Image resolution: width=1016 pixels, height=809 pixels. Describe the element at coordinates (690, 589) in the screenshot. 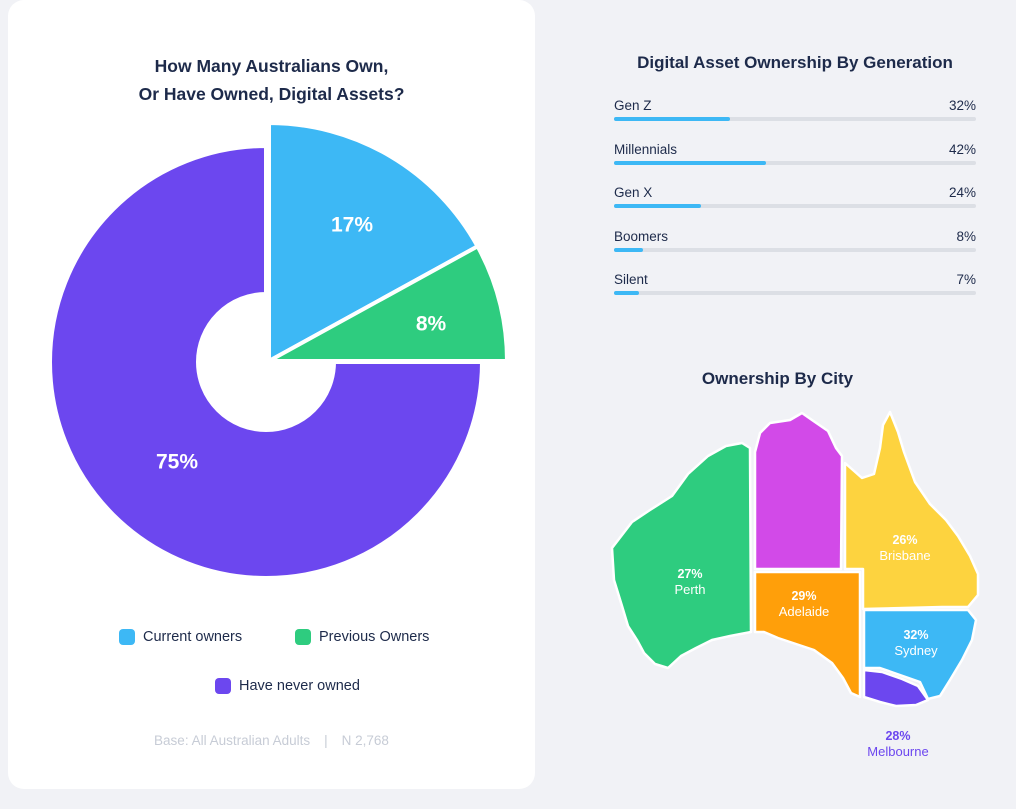

I see `city-name: Perth` at that location.